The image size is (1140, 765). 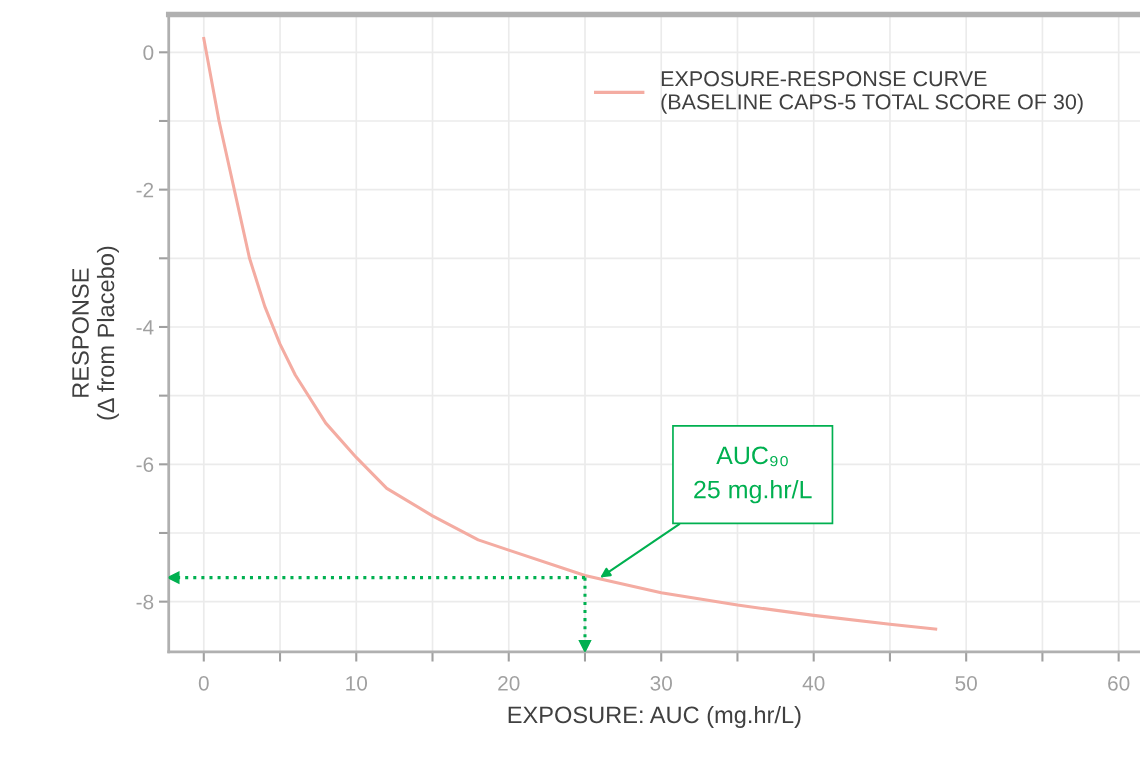 What do you see at coordinates (872, 92) in the screenshot?
I see `legend-label: EXPOSURE-RESPONSE CURVE (BASELINE CAPS-5 TOTAL SCORE OF 30)` at bounding box center [872, 92].